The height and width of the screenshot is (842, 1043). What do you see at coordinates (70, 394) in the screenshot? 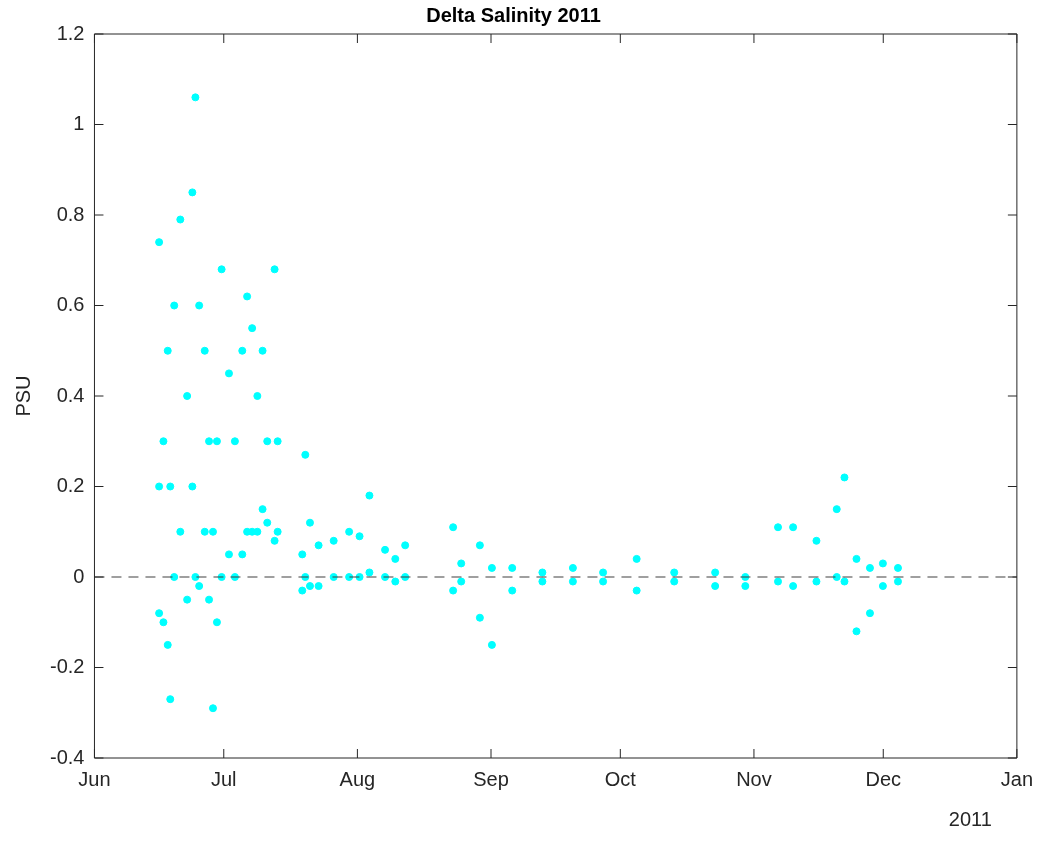
I see `y-tick-label: 0.4` at bounding box center [70, 394].